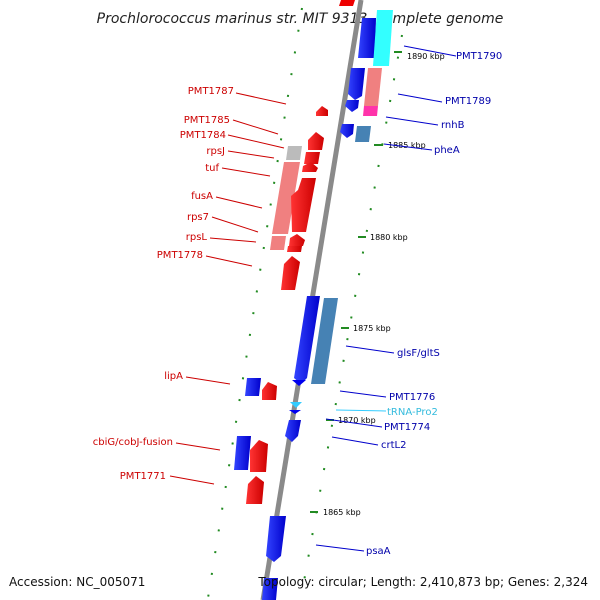  What do you see at coordinates (299, 383) in the screenshot?
I see `gene-PMT1776` at bounding box center [299, 383].